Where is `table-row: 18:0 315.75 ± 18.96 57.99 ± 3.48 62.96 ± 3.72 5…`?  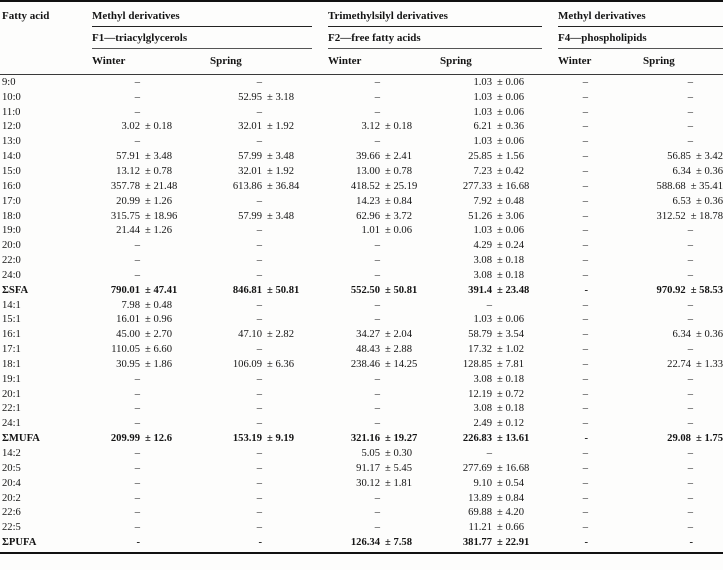
table-row: 18:0 315.75 ± 18.96 57.99 ± 3.48 62.96 ± 3.72 5… is located at coordinates (361, 216).